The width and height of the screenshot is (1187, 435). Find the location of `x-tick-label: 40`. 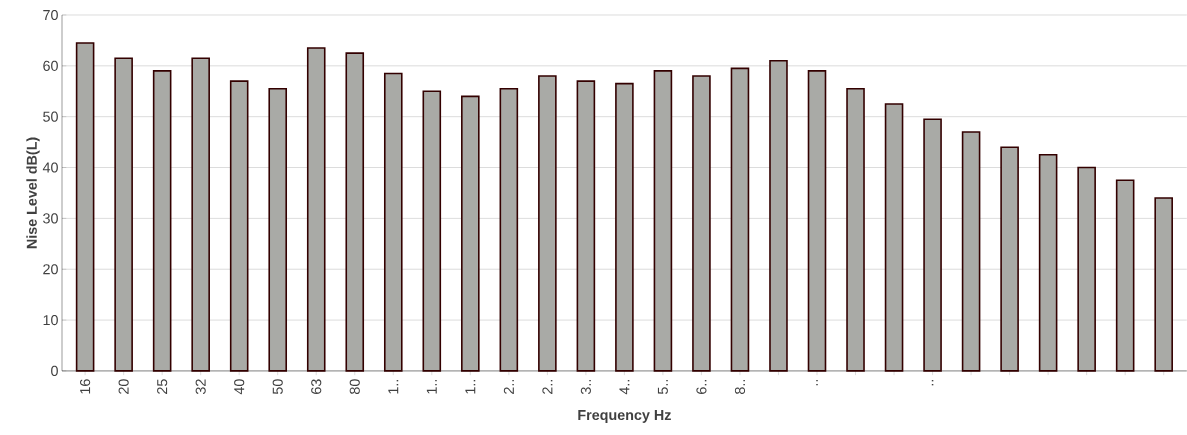

x-tick-label: 40 is located at coordinates (239, 387).